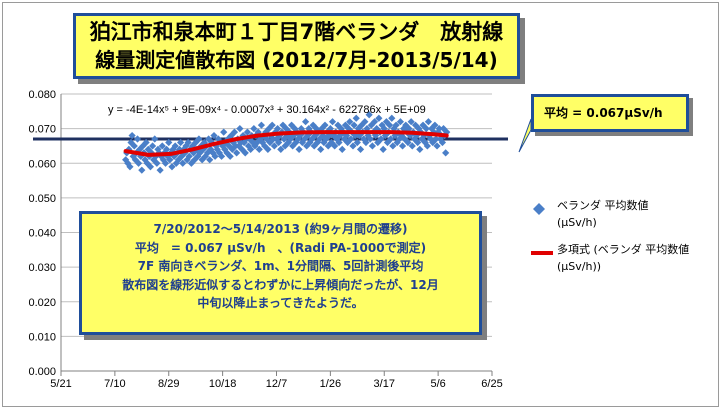  What do you see at coordinates (539, 209) in the screenshot?
I see `diamond-marker-icon` at bounding box center [539, 209].